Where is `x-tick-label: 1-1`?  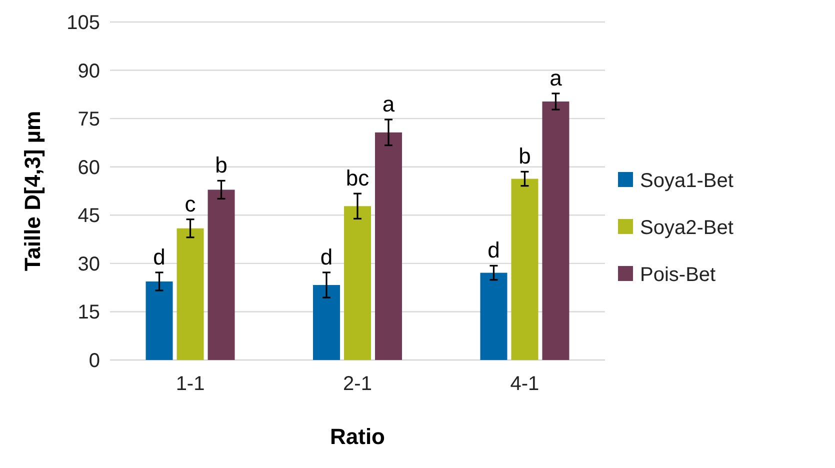 x-tick-label: 1-1 is located at coordinates (190, 384).